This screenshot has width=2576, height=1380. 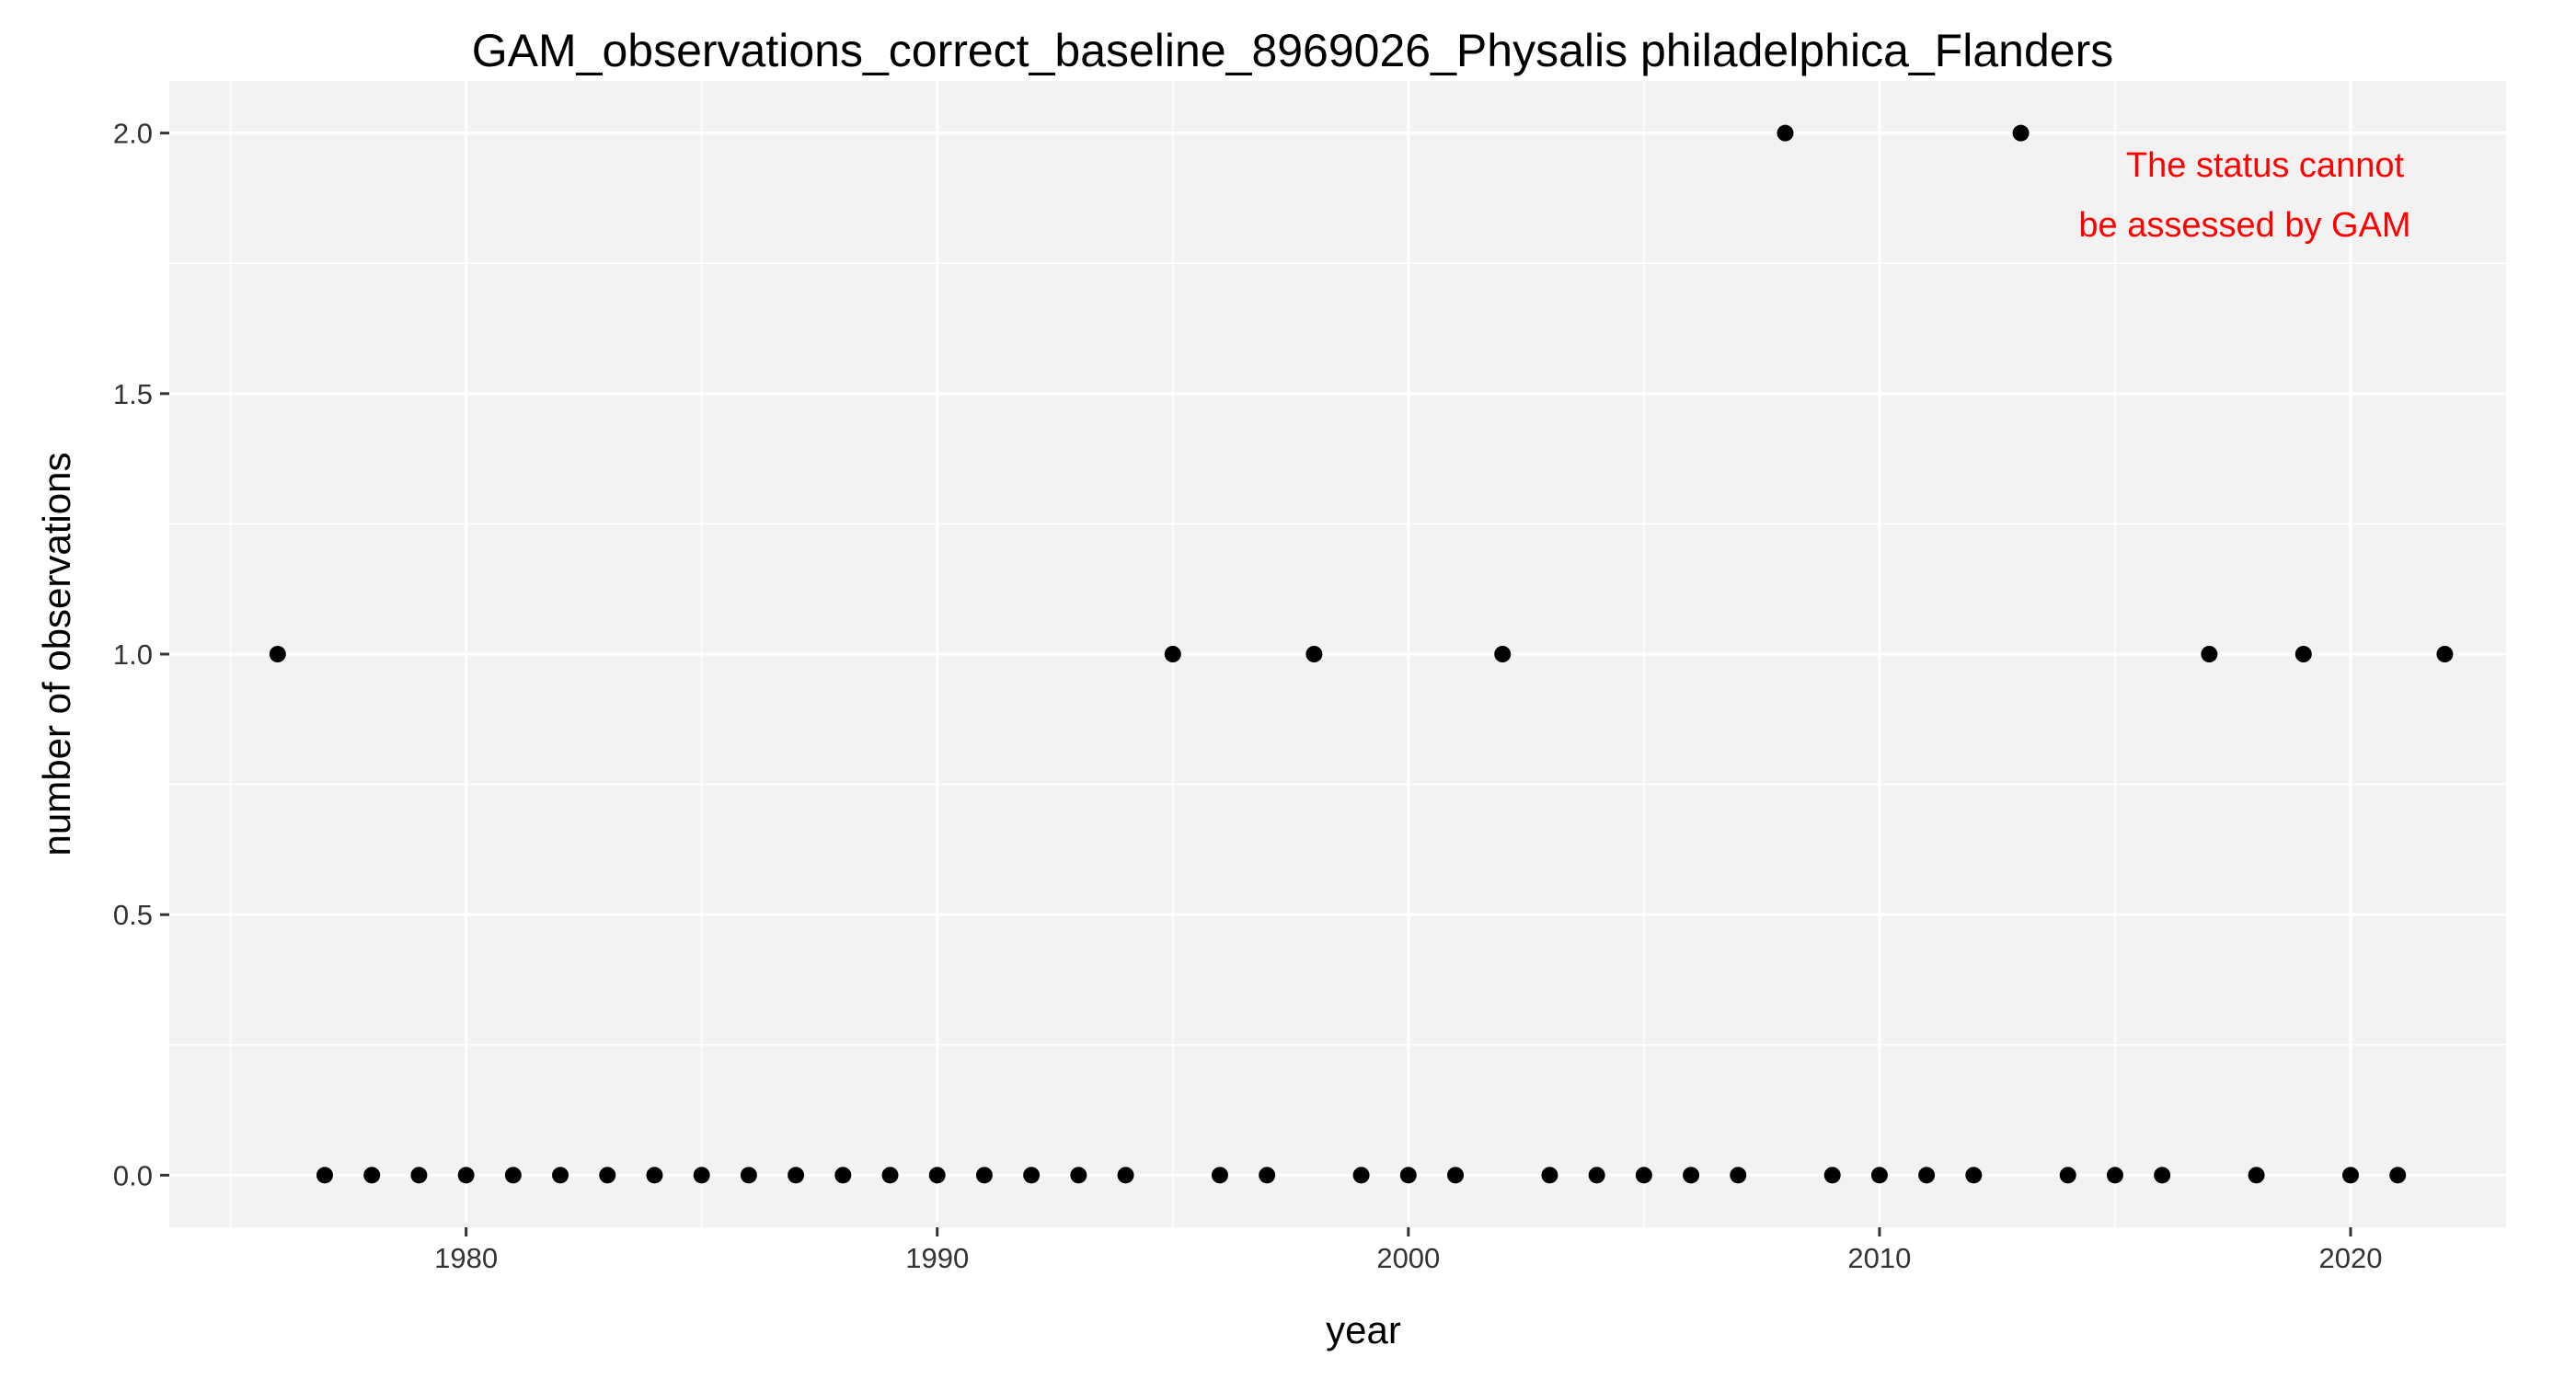 What do you see at coordinates (1408, 1258) in the screenshot?
I see `x-tick-label: 2000` at bounding box center [1408, 1258].